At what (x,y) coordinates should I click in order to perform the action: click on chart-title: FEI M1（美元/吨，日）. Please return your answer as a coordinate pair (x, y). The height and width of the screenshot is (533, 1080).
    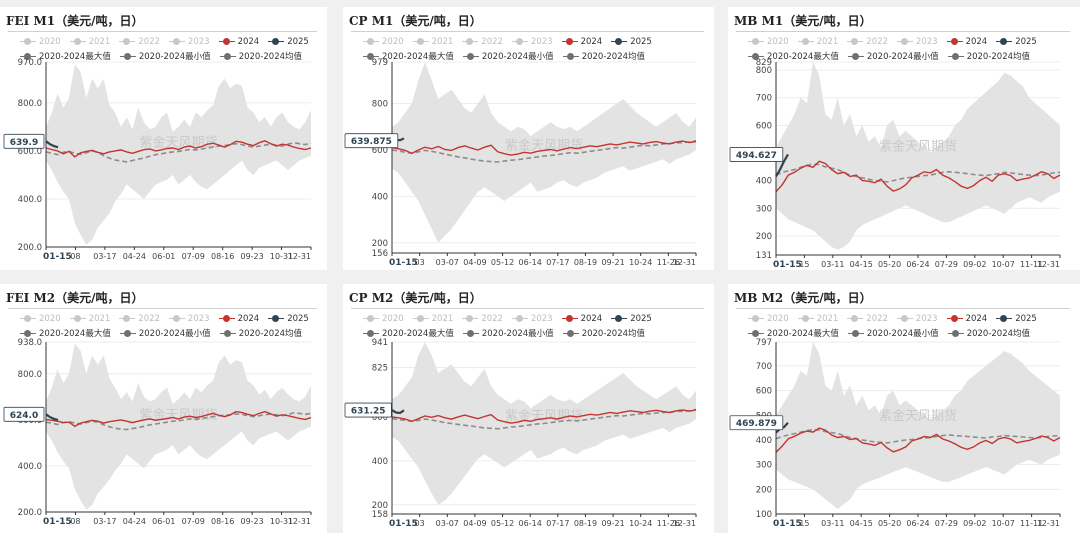
    Looking at the image, I should click on (75, 21).